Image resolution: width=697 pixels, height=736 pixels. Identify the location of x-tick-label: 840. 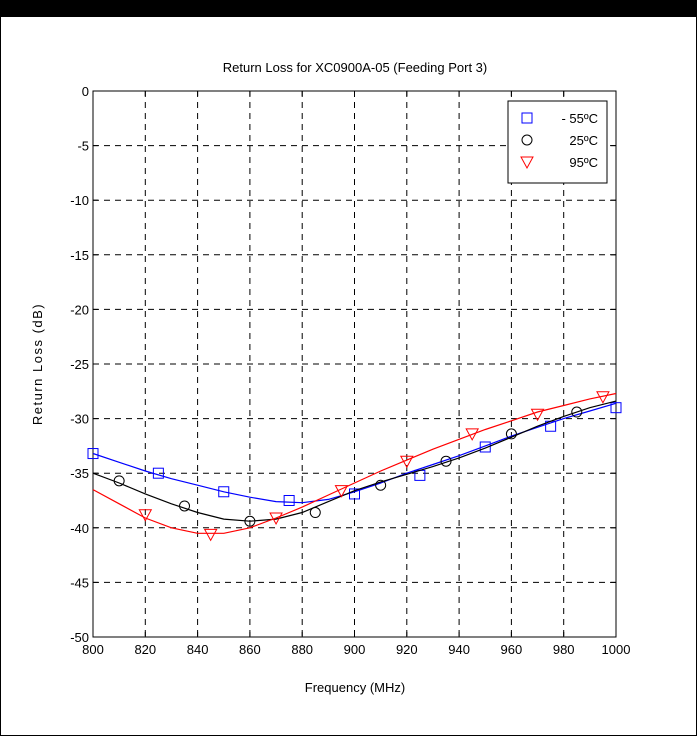
(198, 649).